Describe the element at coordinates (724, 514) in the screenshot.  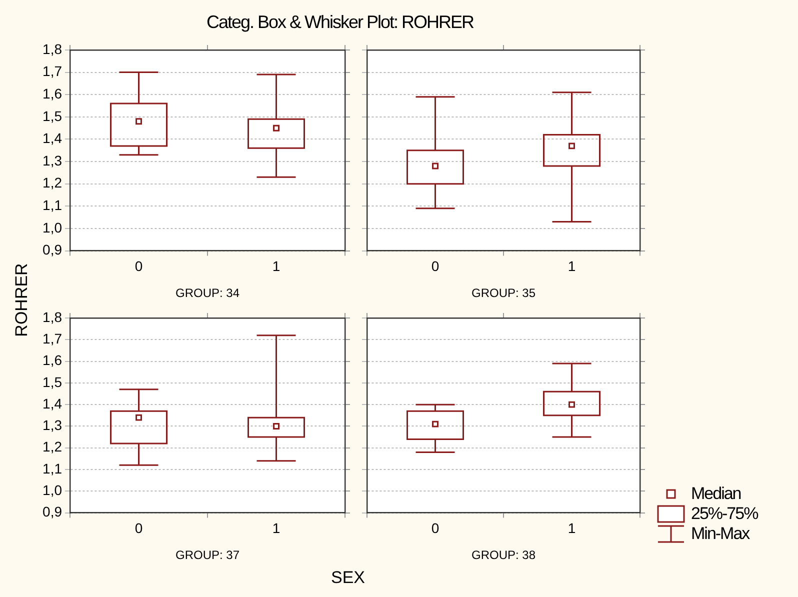
I see `text: 25%-75%` at that location.